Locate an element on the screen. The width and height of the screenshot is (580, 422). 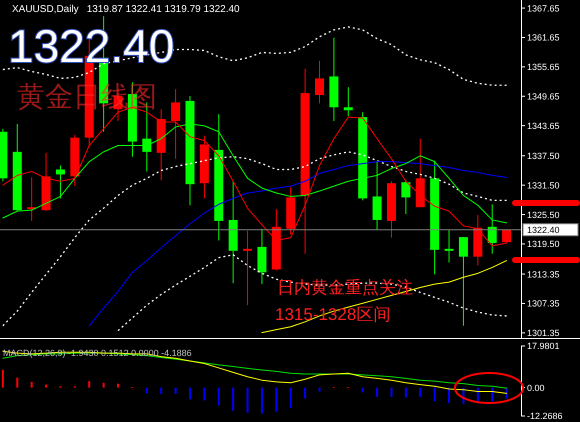
y-tick-label: 1343.65 is located at coordinates (543, 125).